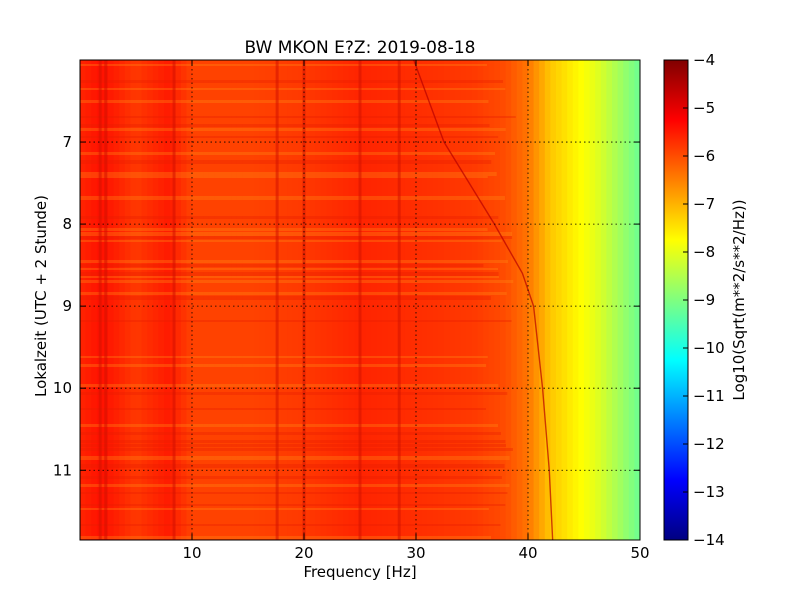 The width and height of the screenshot is (800, 604). I want to click on colorbar-tick-label: −11, so click(709, 396).